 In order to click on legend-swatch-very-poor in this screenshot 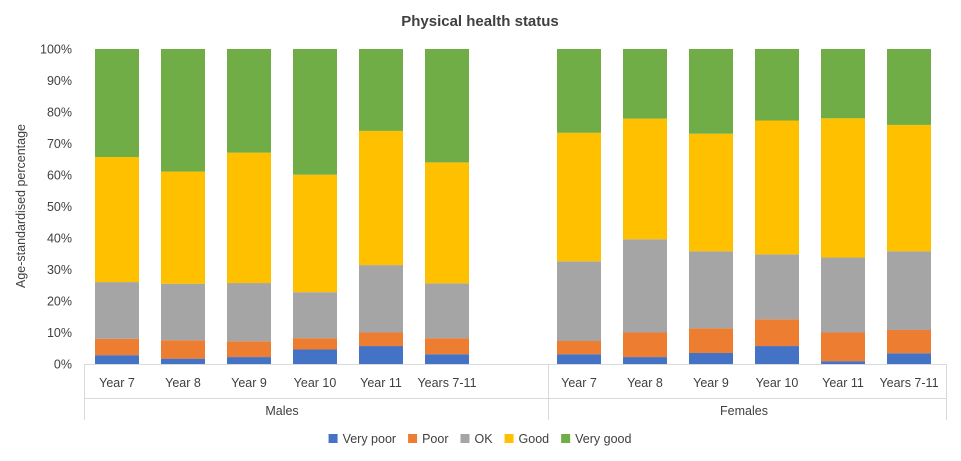, I will do `click(333, 438)`.